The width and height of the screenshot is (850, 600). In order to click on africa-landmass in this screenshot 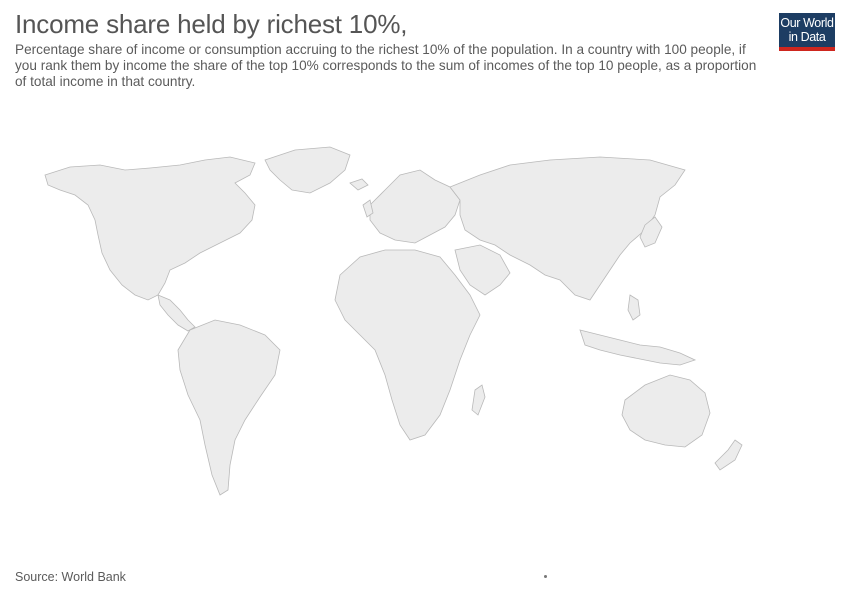, I will do `click(407, 345)`.